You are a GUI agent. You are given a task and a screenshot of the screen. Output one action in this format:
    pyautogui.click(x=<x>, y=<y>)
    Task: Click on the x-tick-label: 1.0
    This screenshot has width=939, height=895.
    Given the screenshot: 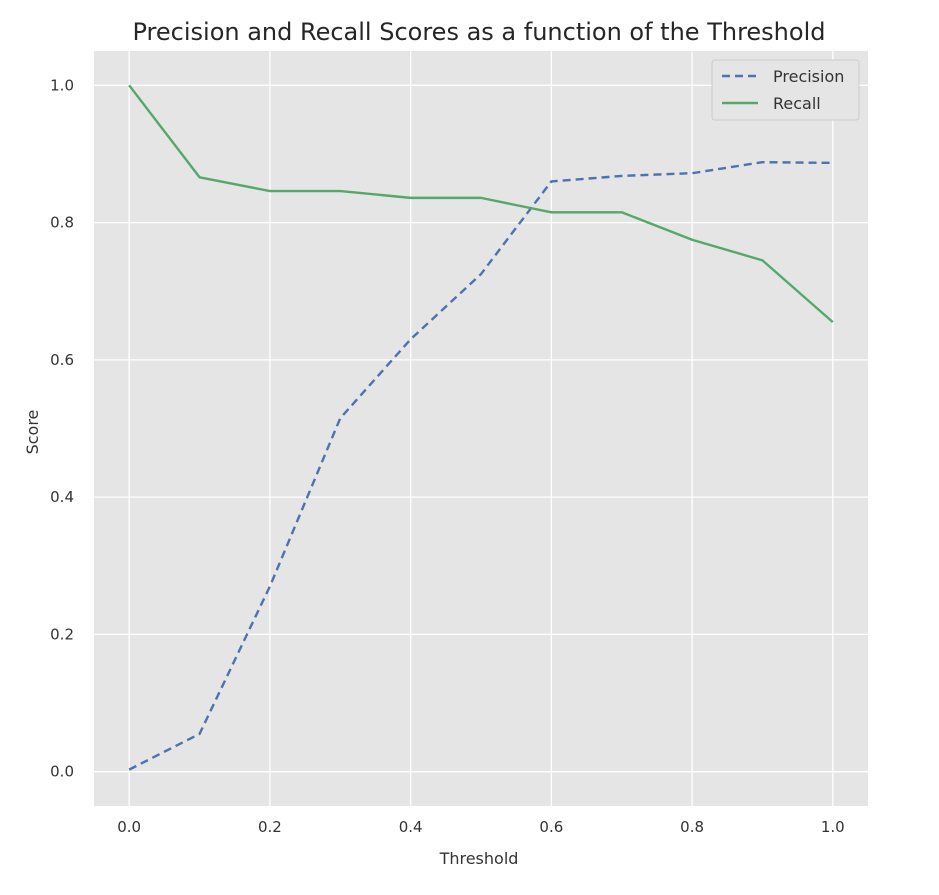 What is the action you would take?
    pyautogui.click(x=833, y=827)
    